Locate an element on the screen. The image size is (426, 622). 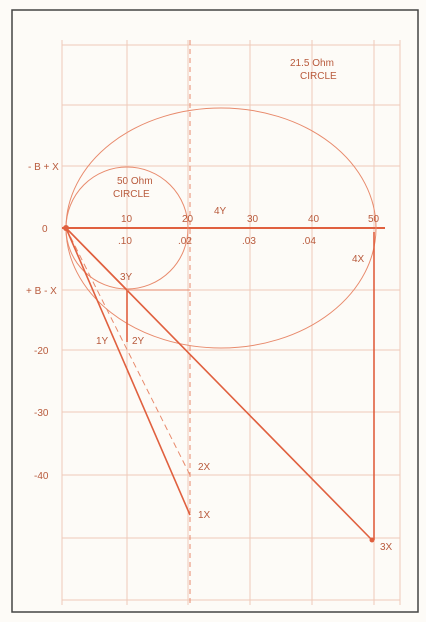
y-label: -20 is located at coordinates (41, 351).